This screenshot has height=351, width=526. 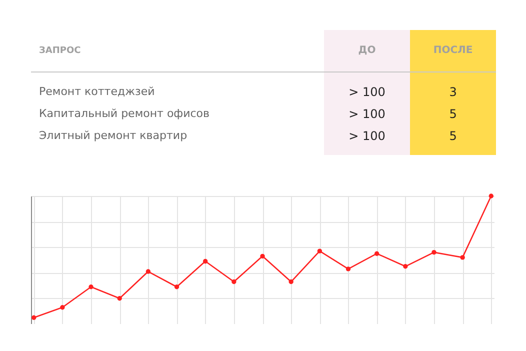 I want to click on category-label: ДО, so click(x=367, y=50).